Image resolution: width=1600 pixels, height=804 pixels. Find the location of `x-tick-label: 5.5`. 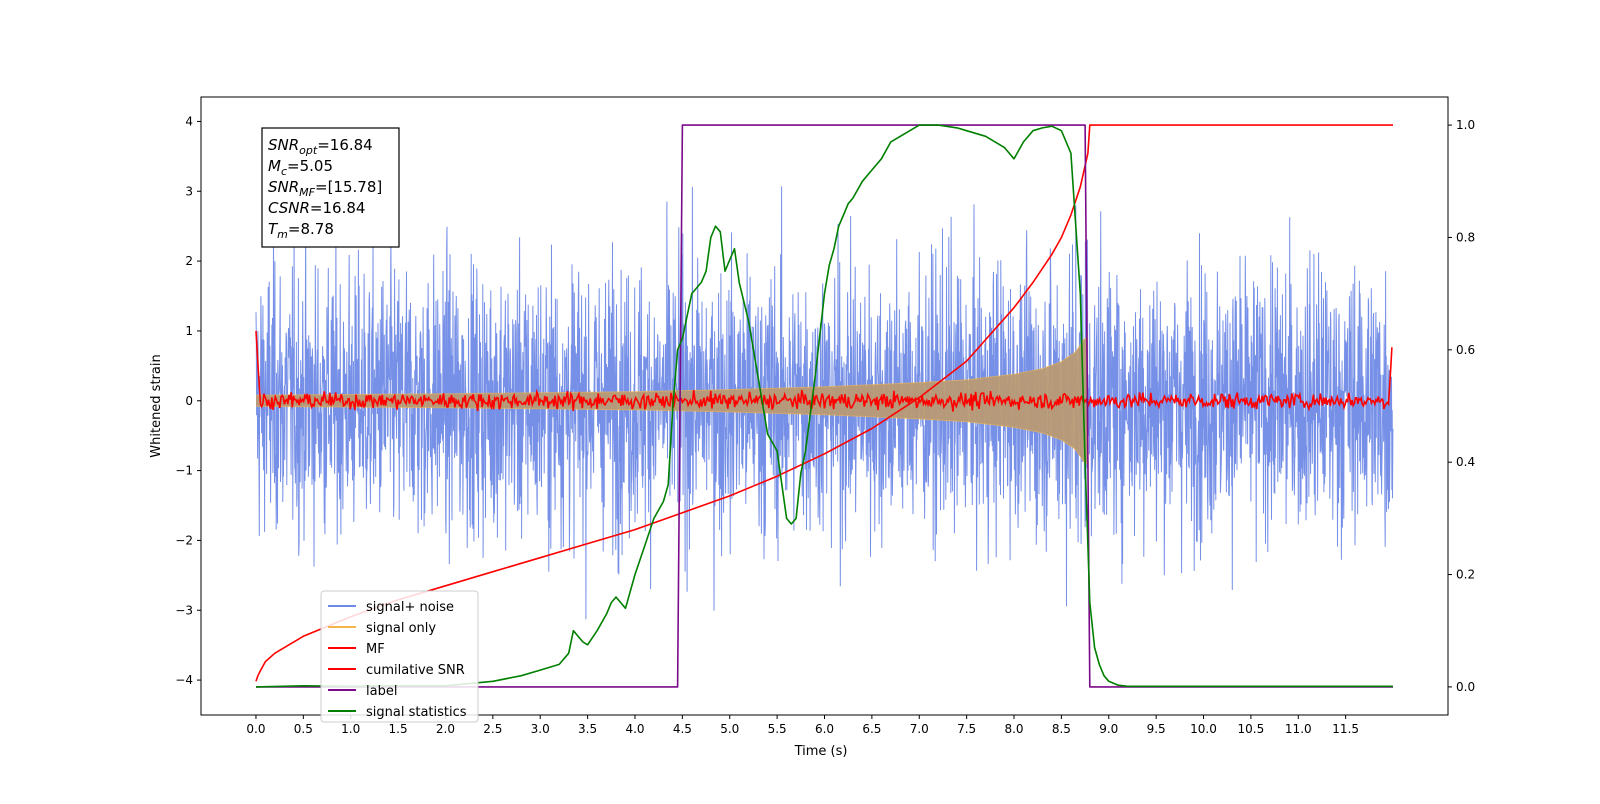

x-tick-label: 5.5 is located at coordinates (777, 729).